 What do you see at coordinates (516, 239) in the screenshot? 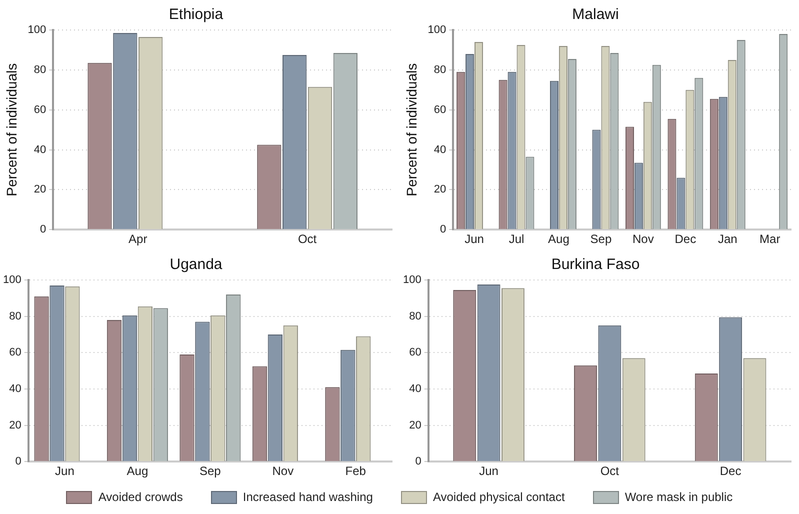
I see `x-tick-label: Jul` at bounding box center [516, 239].